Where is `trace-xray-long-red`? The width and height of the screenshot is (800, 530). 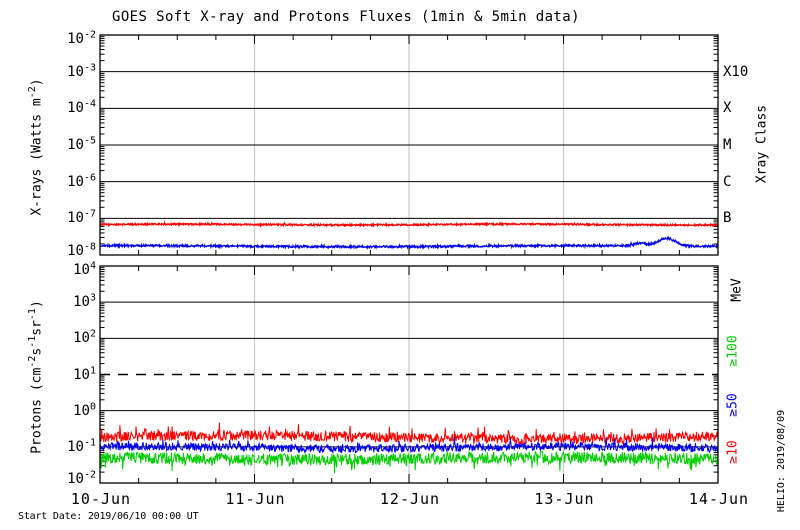
trace-xray-long-red is located at coordinates (409, 224).